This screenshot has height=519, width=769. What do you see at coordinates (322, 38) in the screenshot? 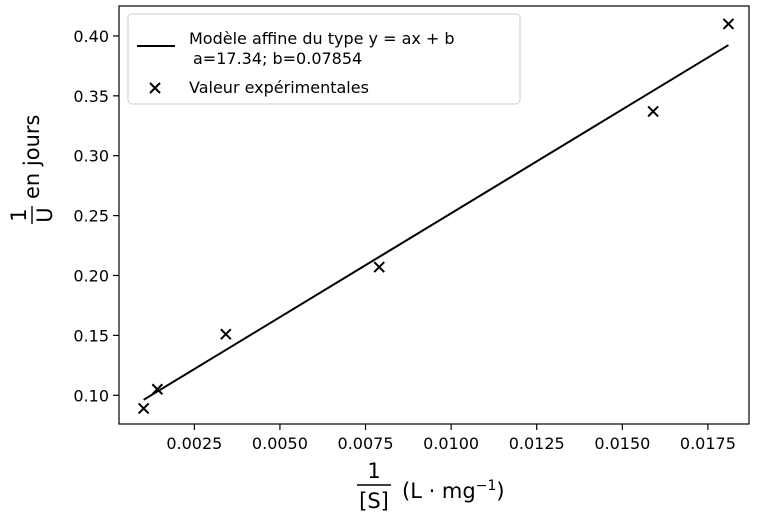
I see `legend-label-model: Modèle affine du type y = ax + b` at bounding box center [322, 38].